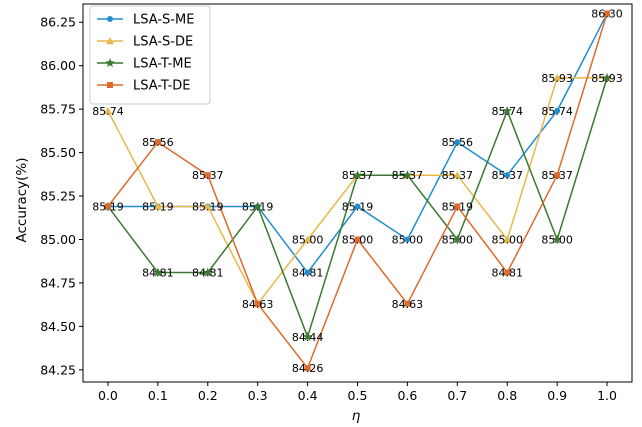  Describe the element at coordinates (358, 395) in the screenshot. I see `x-tick-label: 0.5` at that location.